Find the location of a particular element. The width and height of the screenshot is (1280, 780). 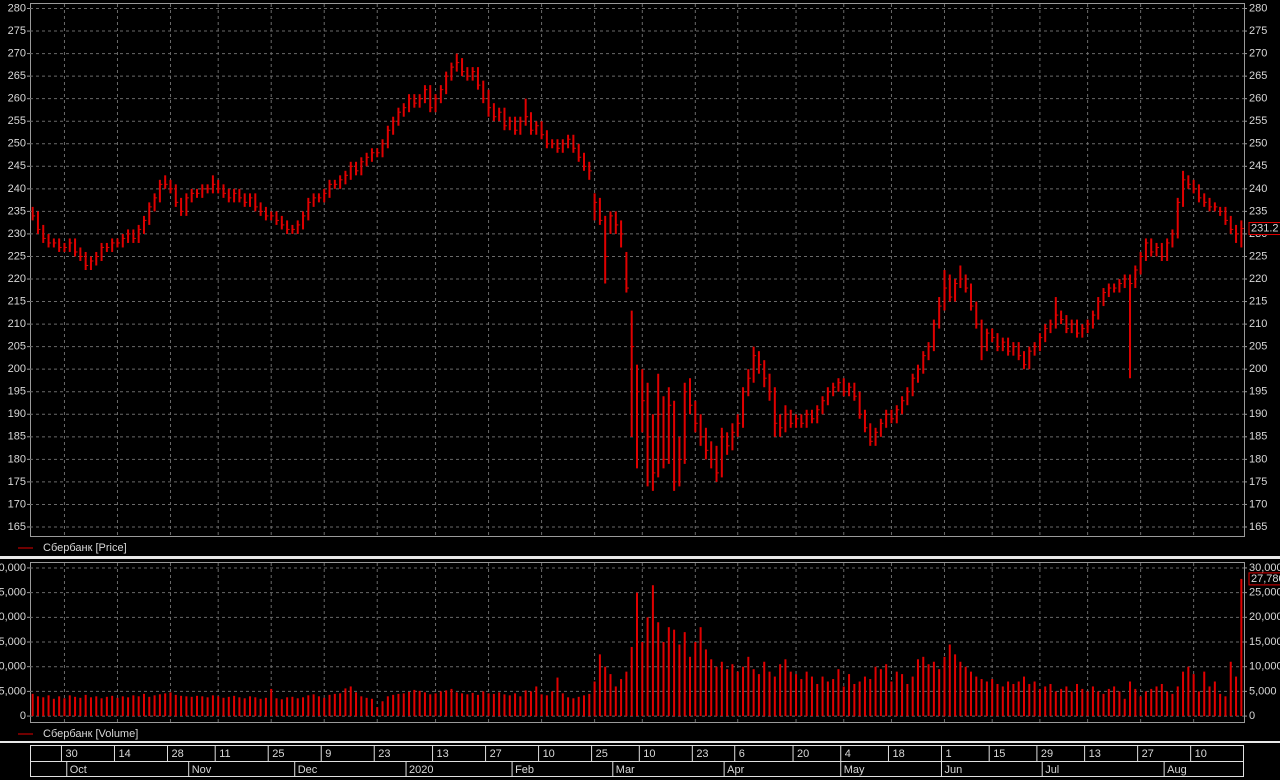

month-label: Apr is located at coordinates (735, 770).